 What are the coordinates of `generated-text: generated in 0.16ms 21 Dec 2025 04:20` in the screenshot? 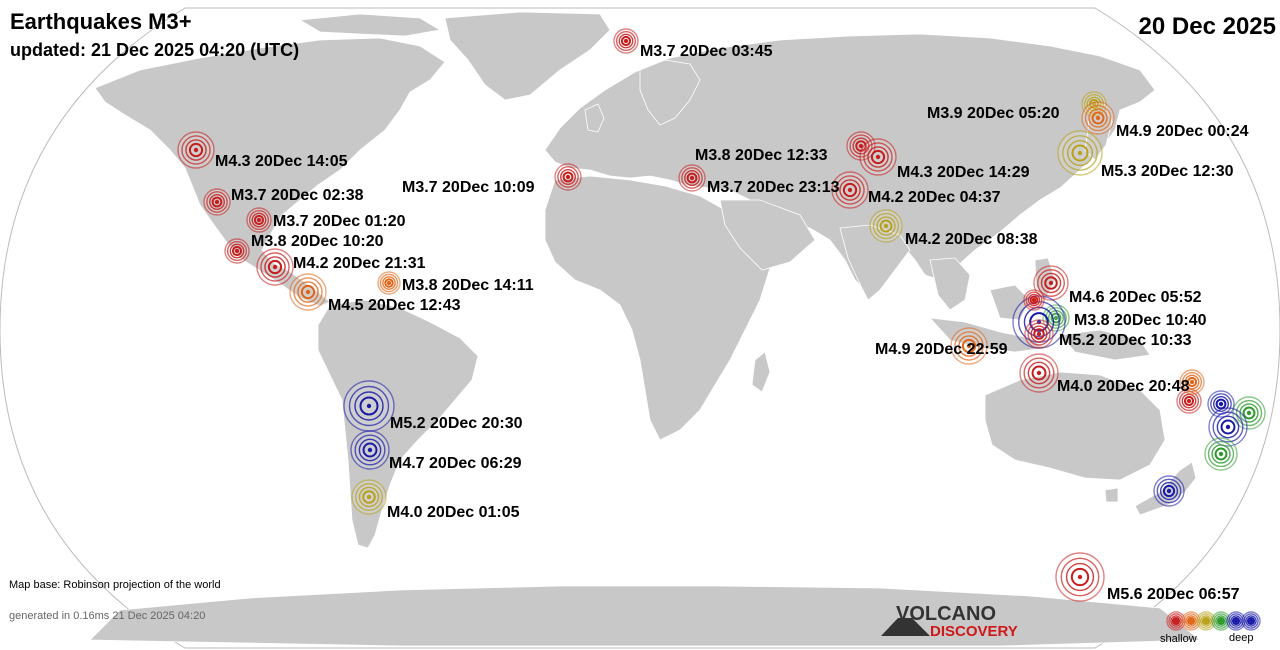 It's located at (107, 616).